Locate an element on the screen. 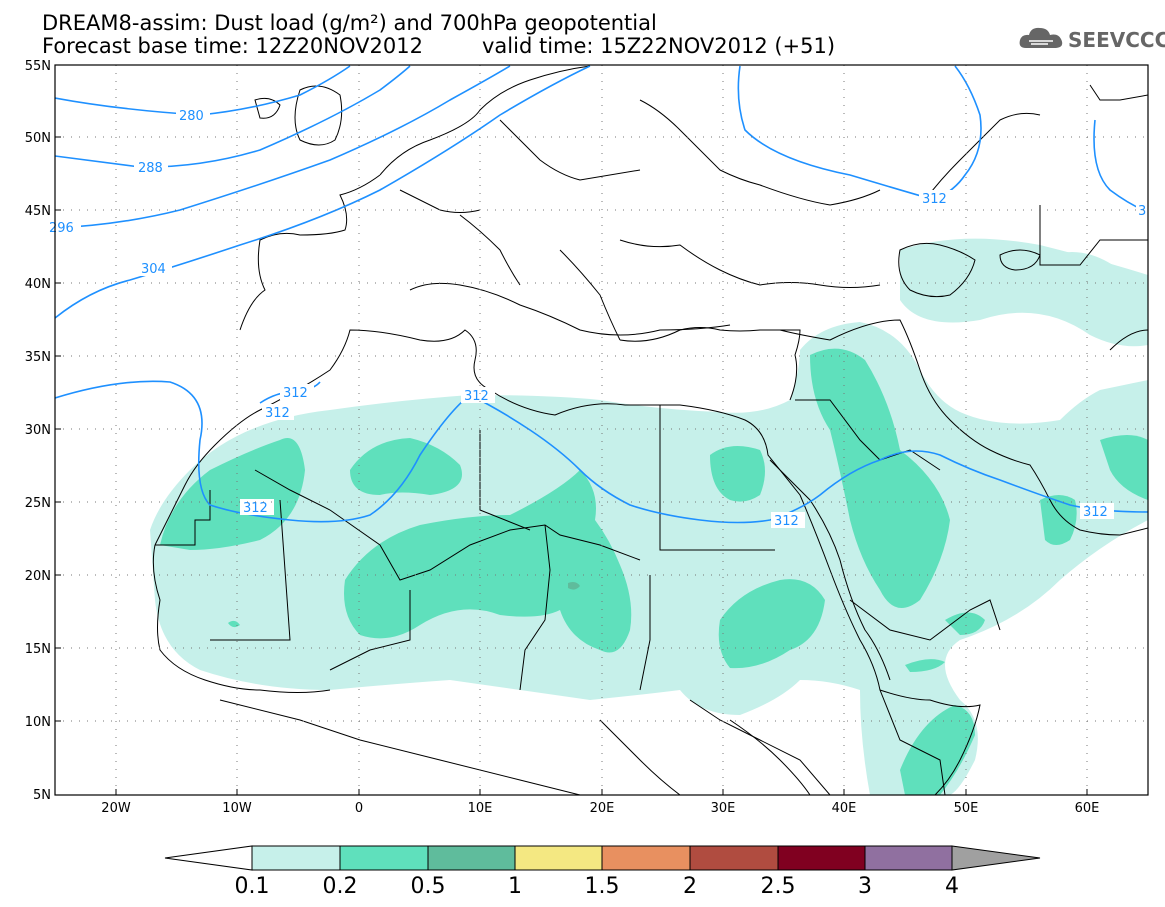  legend-label: 3 is located at coordinates (865, 886).